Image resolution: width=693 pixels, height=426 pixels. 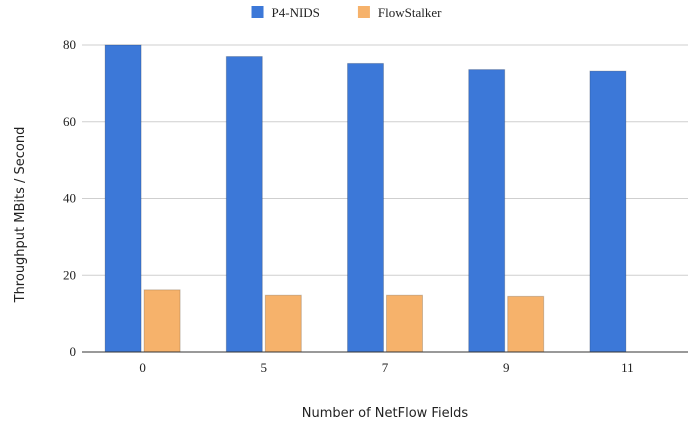 I want to click on y-tick-label: 40, so click(x=69, y=198).